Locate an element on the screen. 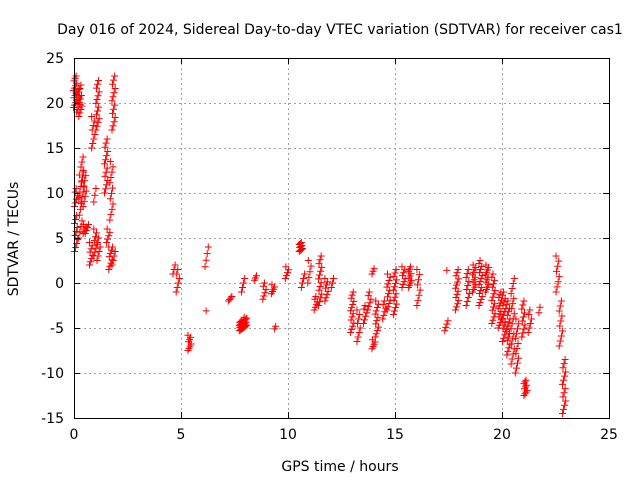 The height and width of the screenshot is (480, 640). x-tick-label: 25 is located at coordinates (609, 435).